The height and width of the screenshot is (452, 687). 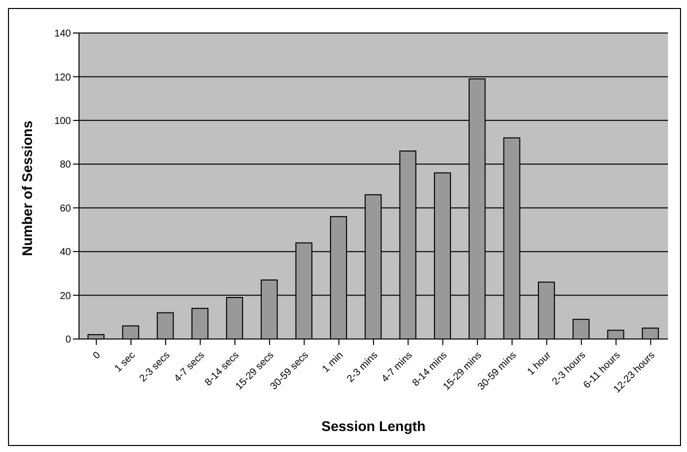 What do you see at coordinates (97, 356) in the screenshot?
I see `x-tick-label: 0` at bounding box center [97, 356].